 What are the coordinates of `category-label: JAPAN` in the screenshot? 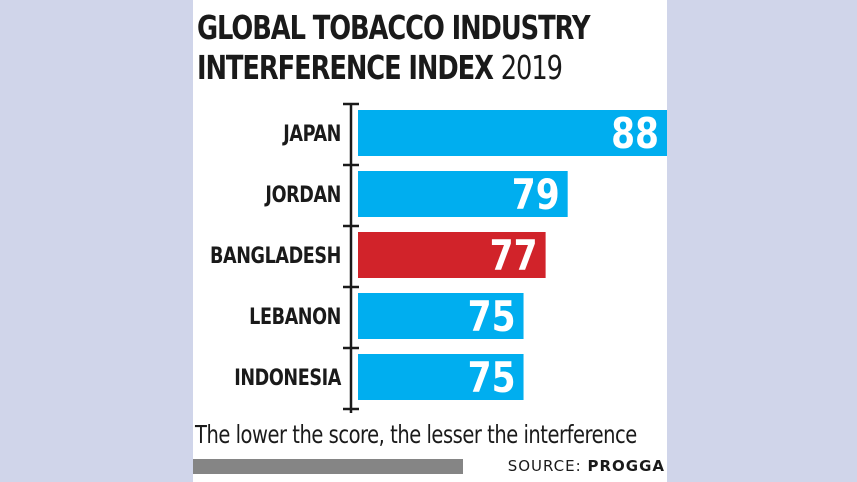 It's located at (311, 133).